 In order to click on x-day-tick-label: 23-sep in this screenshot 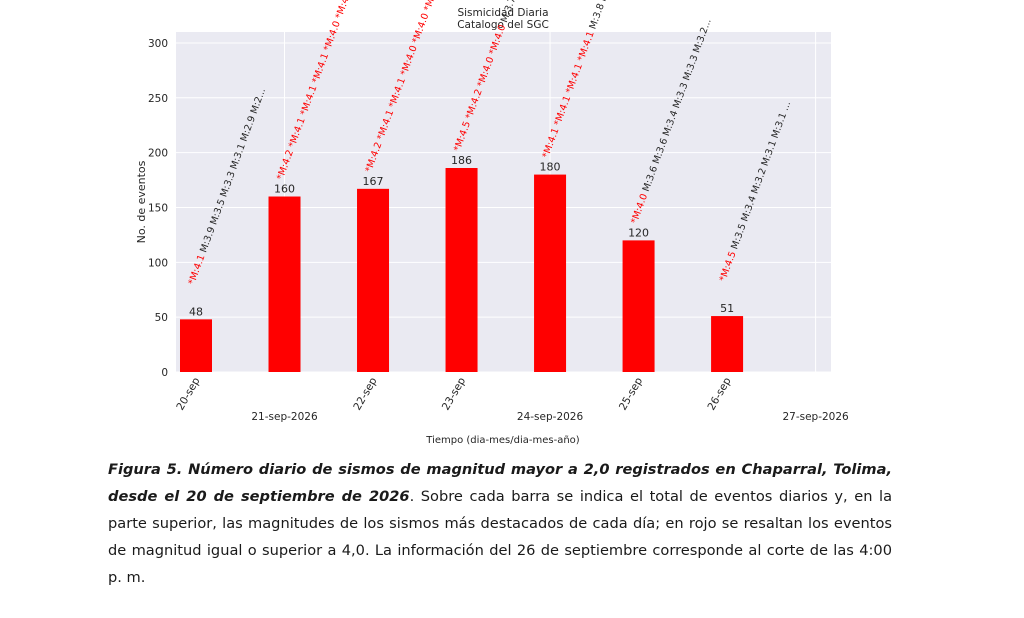, I will do `click(454, 393)`.